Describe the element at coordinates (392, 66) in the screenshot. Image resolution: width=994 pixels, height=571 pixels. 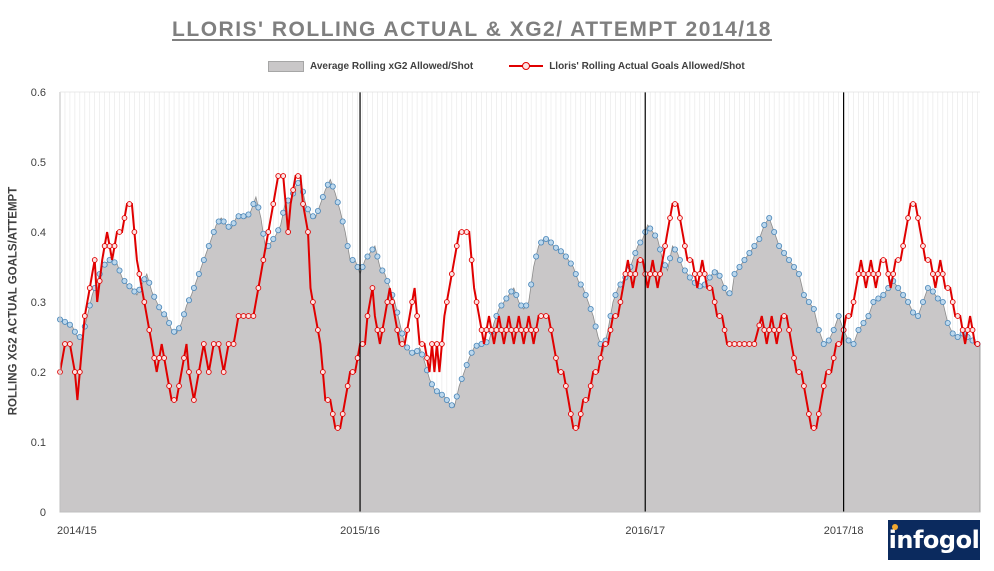
I see `legend-label-area: Average Rolling xG2 Allowed/Shot` at that location.